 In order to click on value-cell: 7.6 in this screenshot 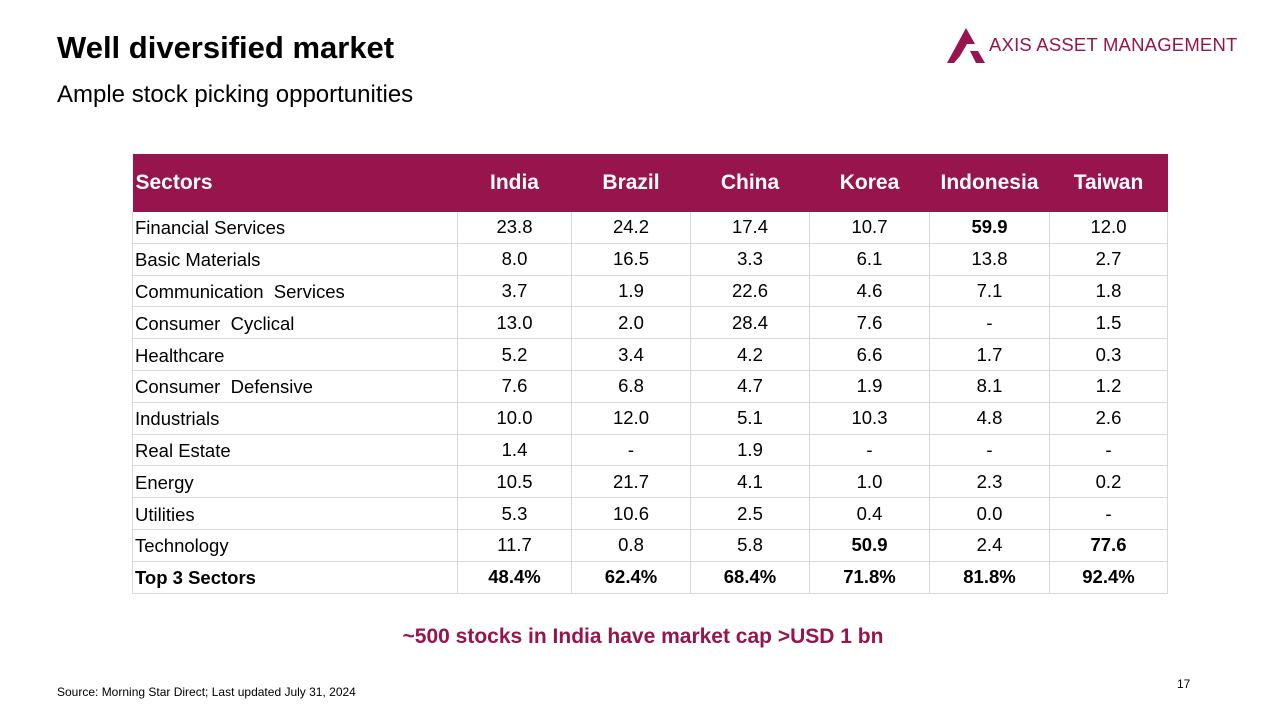, I will do `click(869, 323)`.